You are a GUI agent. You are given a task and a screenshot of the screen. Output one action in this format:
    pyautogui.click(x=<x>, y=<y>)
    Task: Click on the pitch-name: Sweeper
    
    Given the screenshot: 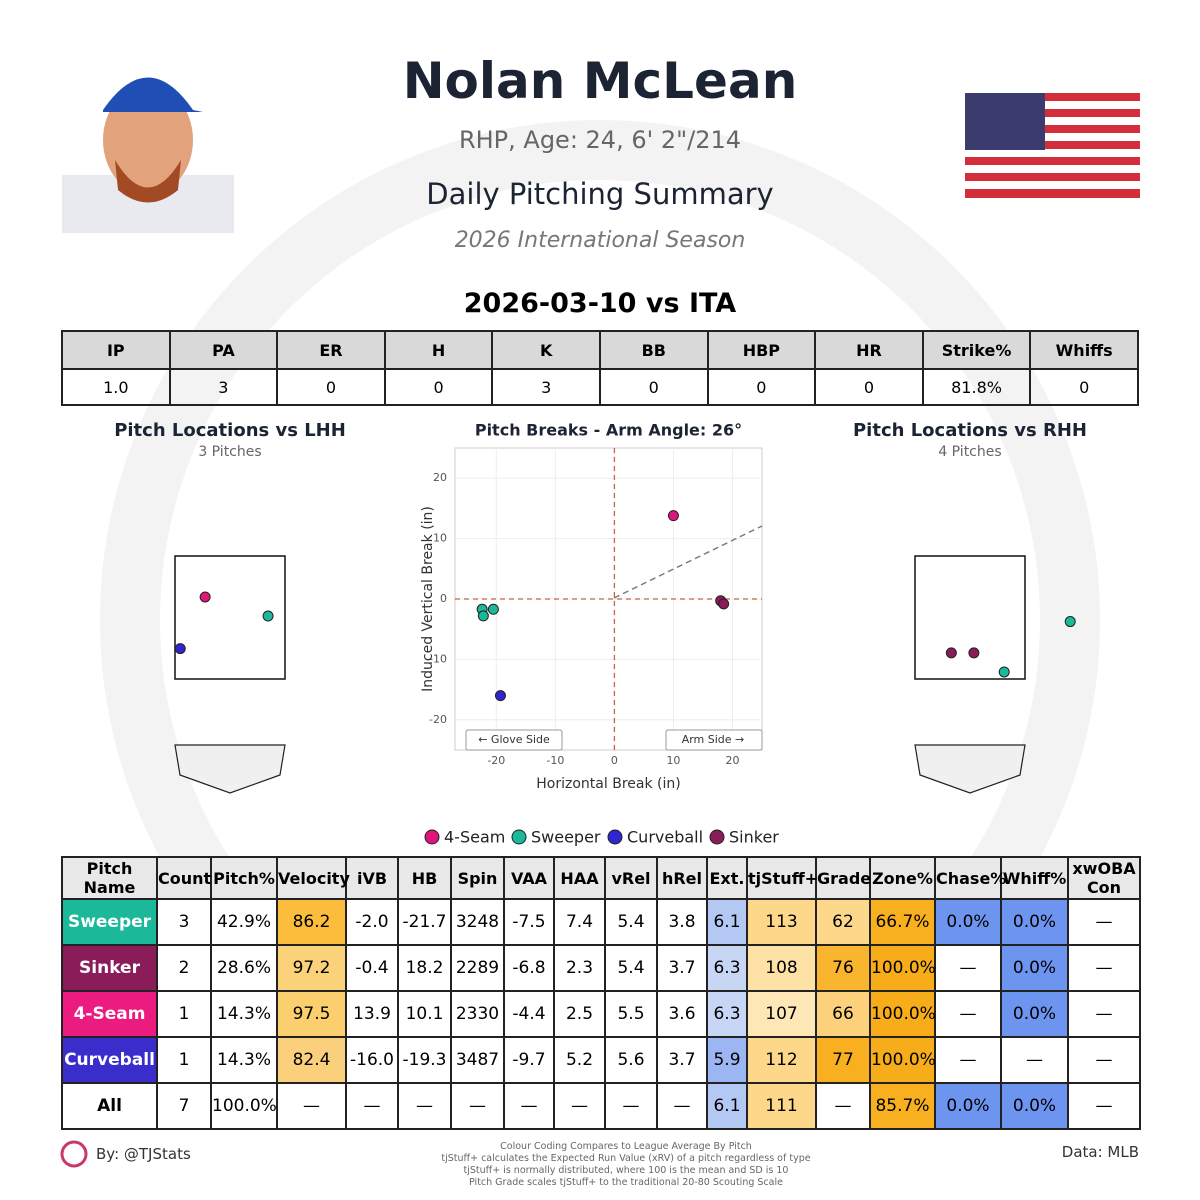 What is the action you would take?
    pyautogui.click(x=109, y=922)
    